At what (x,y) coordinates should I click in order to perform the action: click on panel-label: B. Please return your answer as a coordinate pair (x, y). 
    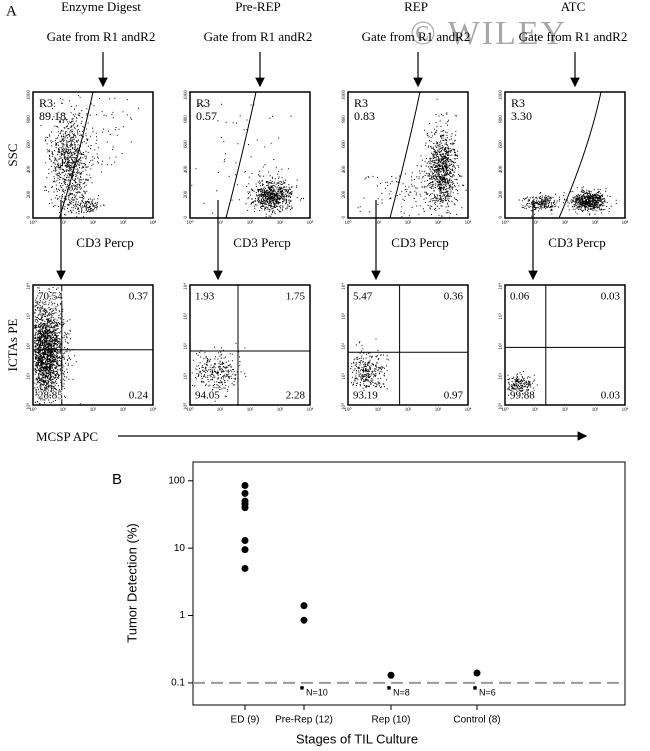
    Looking at the image, I should click on (117, 479).